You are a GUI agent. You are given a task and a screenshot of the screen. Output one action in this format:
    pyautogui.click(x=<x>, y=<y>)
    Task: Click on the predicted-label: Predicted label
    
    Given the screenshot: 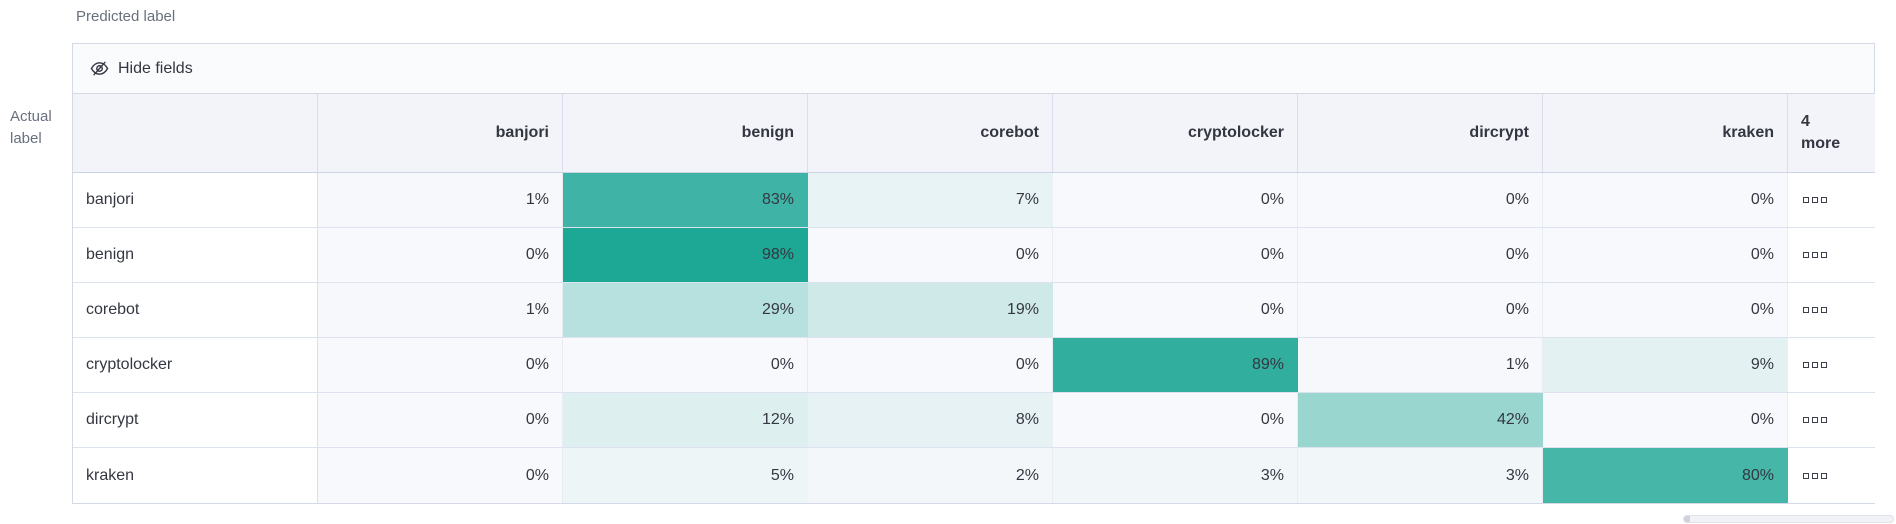 What is the action you would take?
    pyautogui.click(x=126, y=16)
    